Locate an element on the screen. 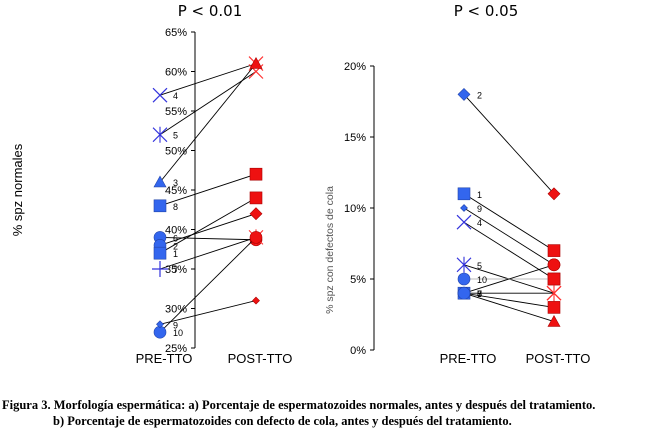  y-axis-label: % spz con defectos de cola is located at coordinates (330, 250).